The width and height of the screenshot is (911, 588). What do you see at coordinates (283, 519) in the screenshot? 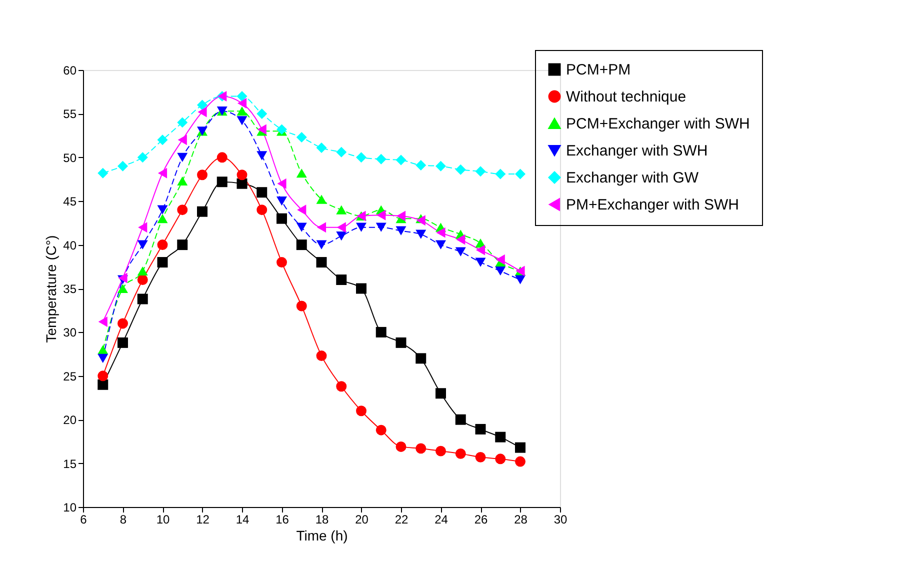
I see `x-tick-label: 16` at bounding box center [283, 519].